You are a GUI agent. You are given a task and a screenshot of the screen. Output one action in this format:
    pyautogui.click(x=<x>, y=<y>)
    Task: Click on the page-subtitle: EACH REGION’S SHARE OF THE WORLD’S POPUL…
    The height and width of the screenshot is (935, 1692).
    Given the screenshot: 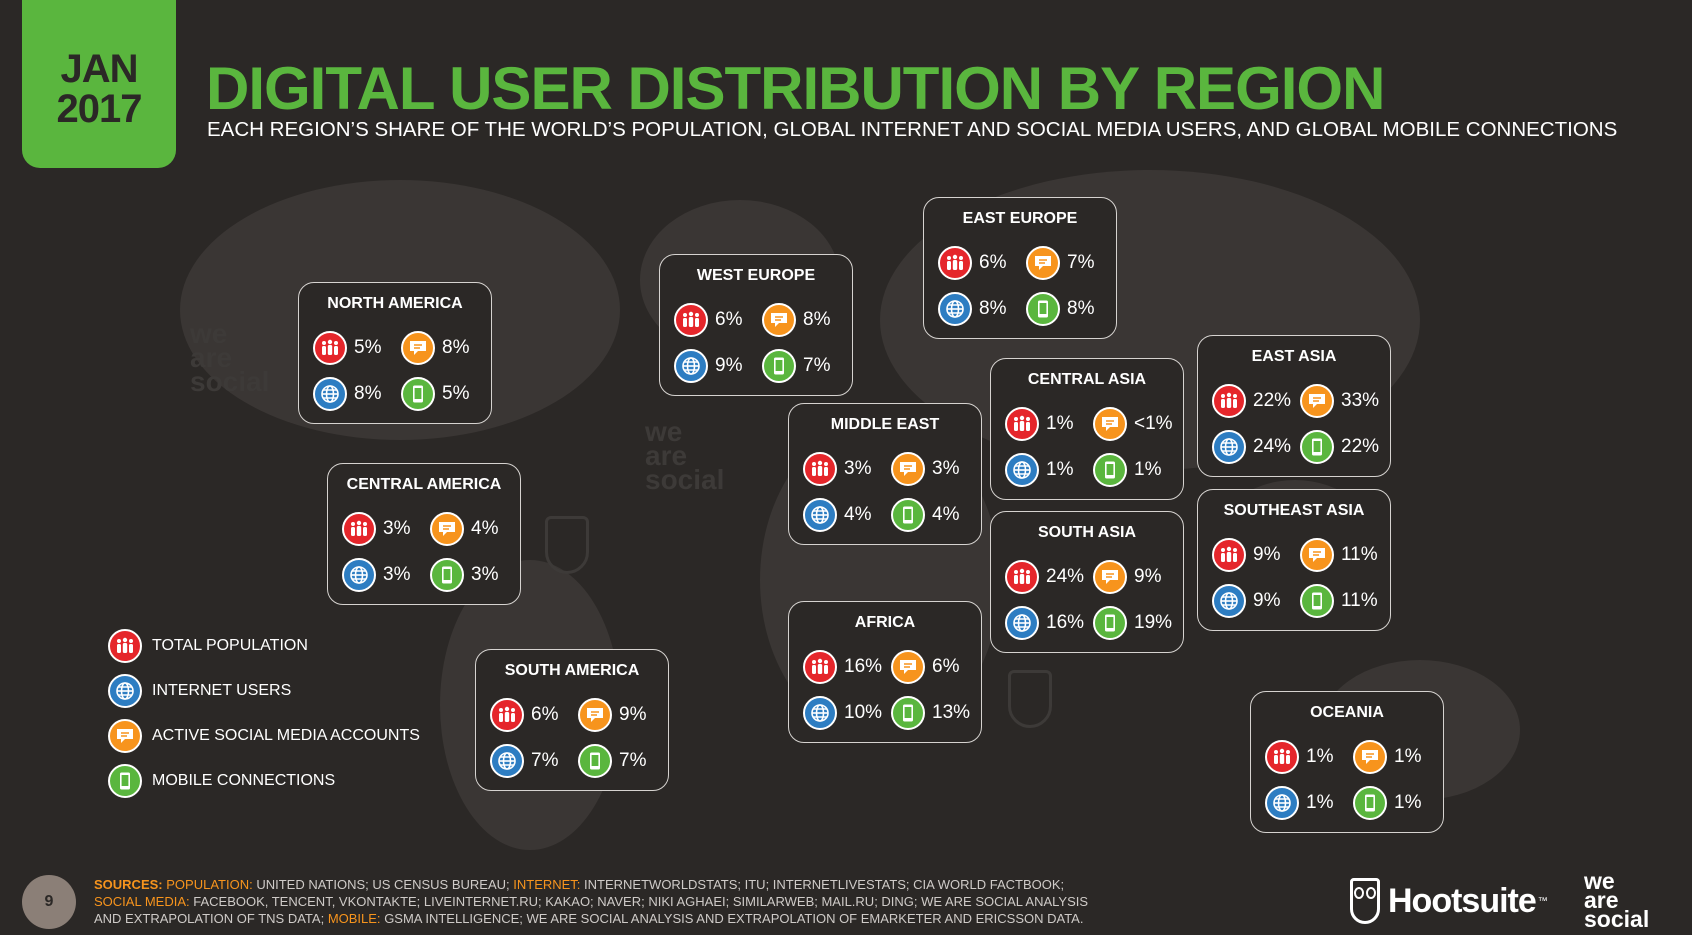 What is the action you would take?
    pyautogui.click(x=912, y=129)
    